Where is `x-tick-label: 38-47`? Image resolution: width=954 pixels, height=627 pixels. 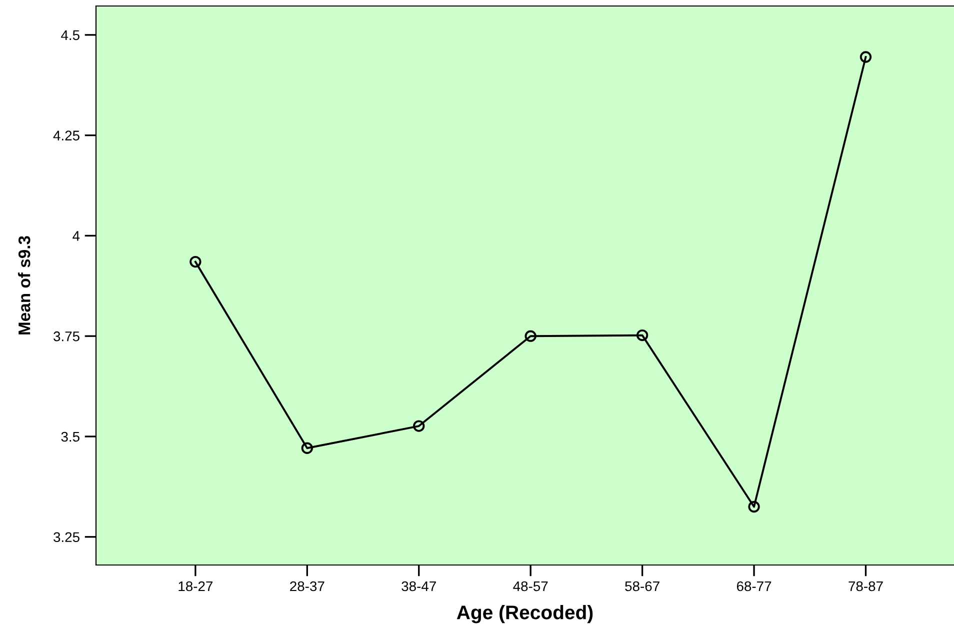
x-tick-label: 38-47 is located at coordinates (419, 586).